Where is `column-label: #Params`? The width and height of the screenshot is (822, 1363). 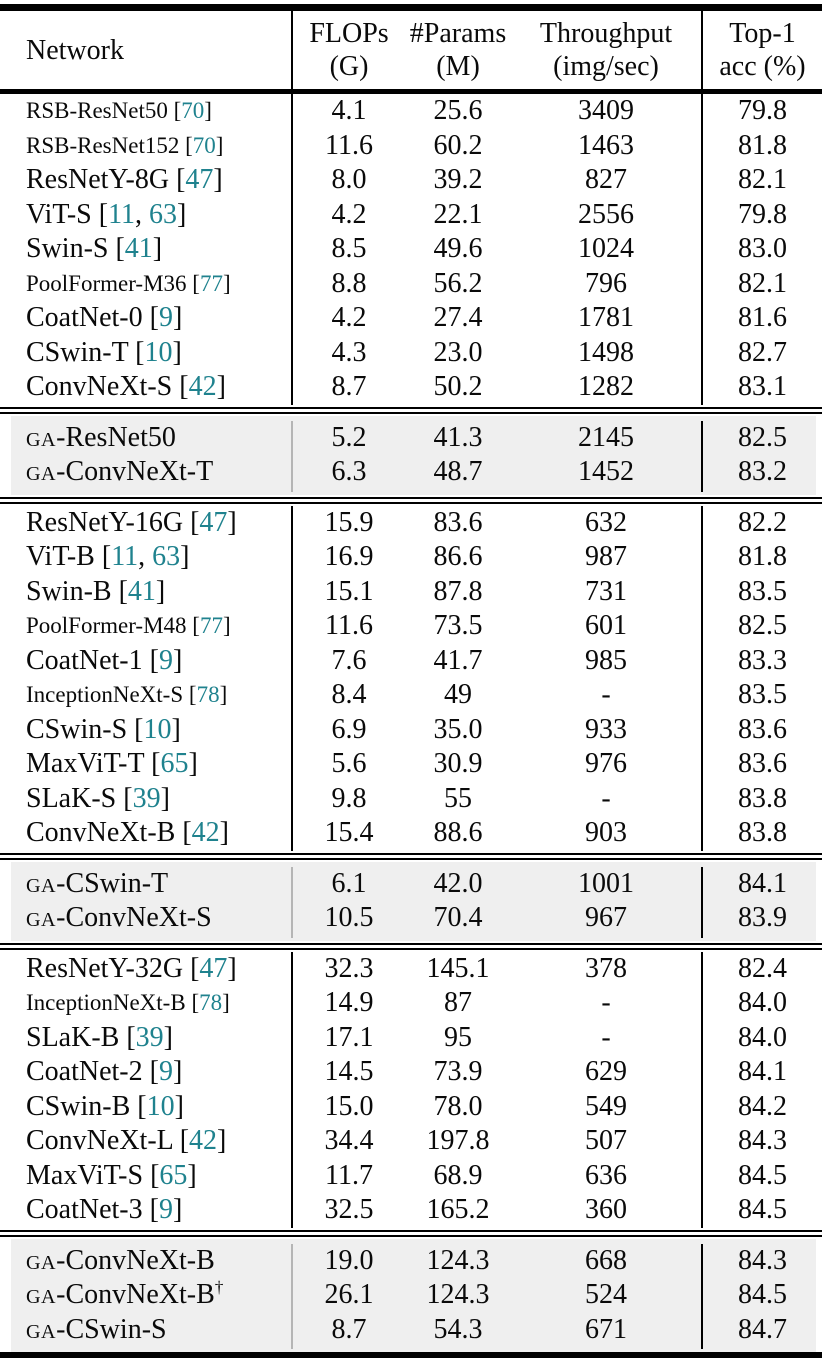 column-label: #Params is located at coordinates (458, 33).